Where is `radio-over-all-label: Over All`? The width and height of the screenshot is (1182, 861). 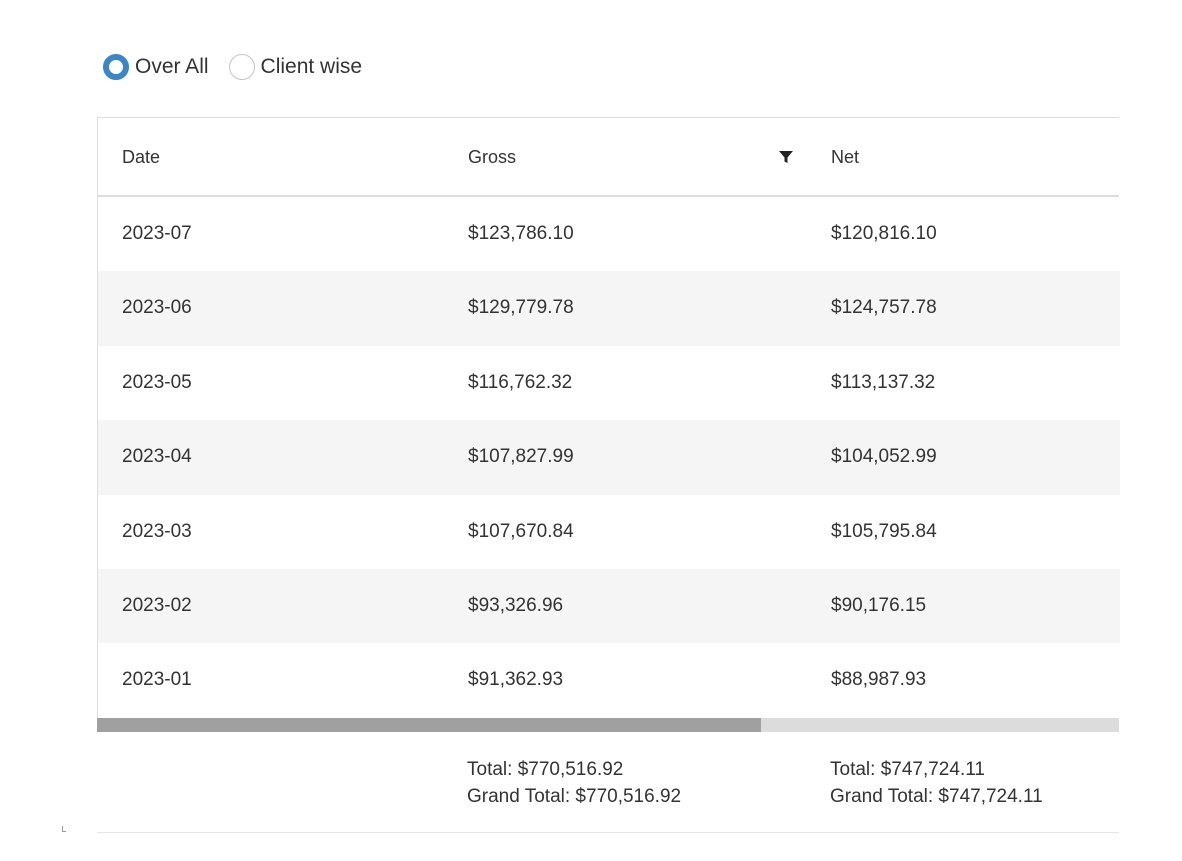 radio-over-all-label: Over All is located at coordinates (172, 66).